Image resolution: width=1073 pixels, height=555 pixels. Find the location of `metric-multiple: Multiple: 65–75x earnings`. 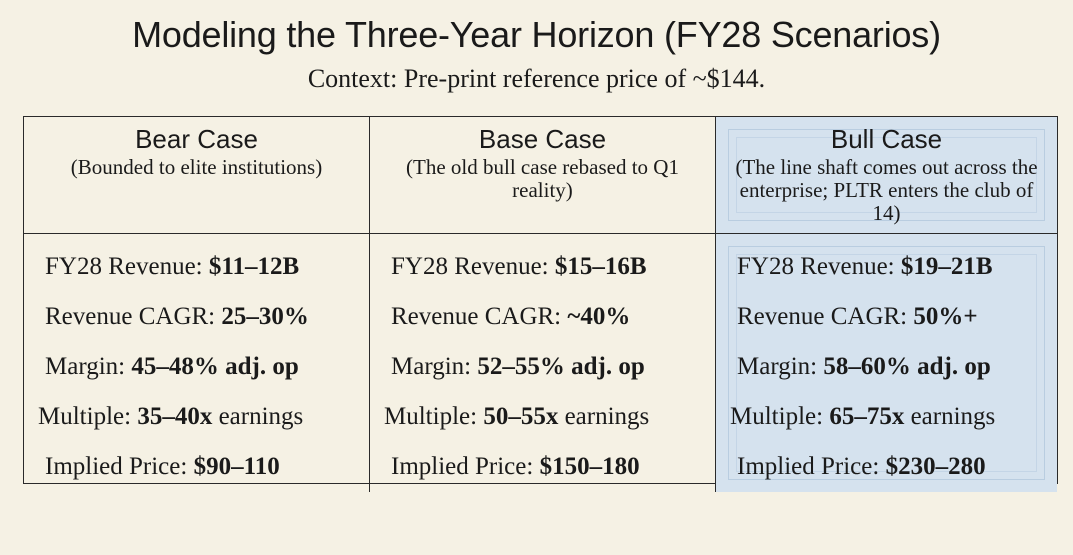

metric-multiple: Multiple: 65–75x earnings is located at coordinates (863, 416).